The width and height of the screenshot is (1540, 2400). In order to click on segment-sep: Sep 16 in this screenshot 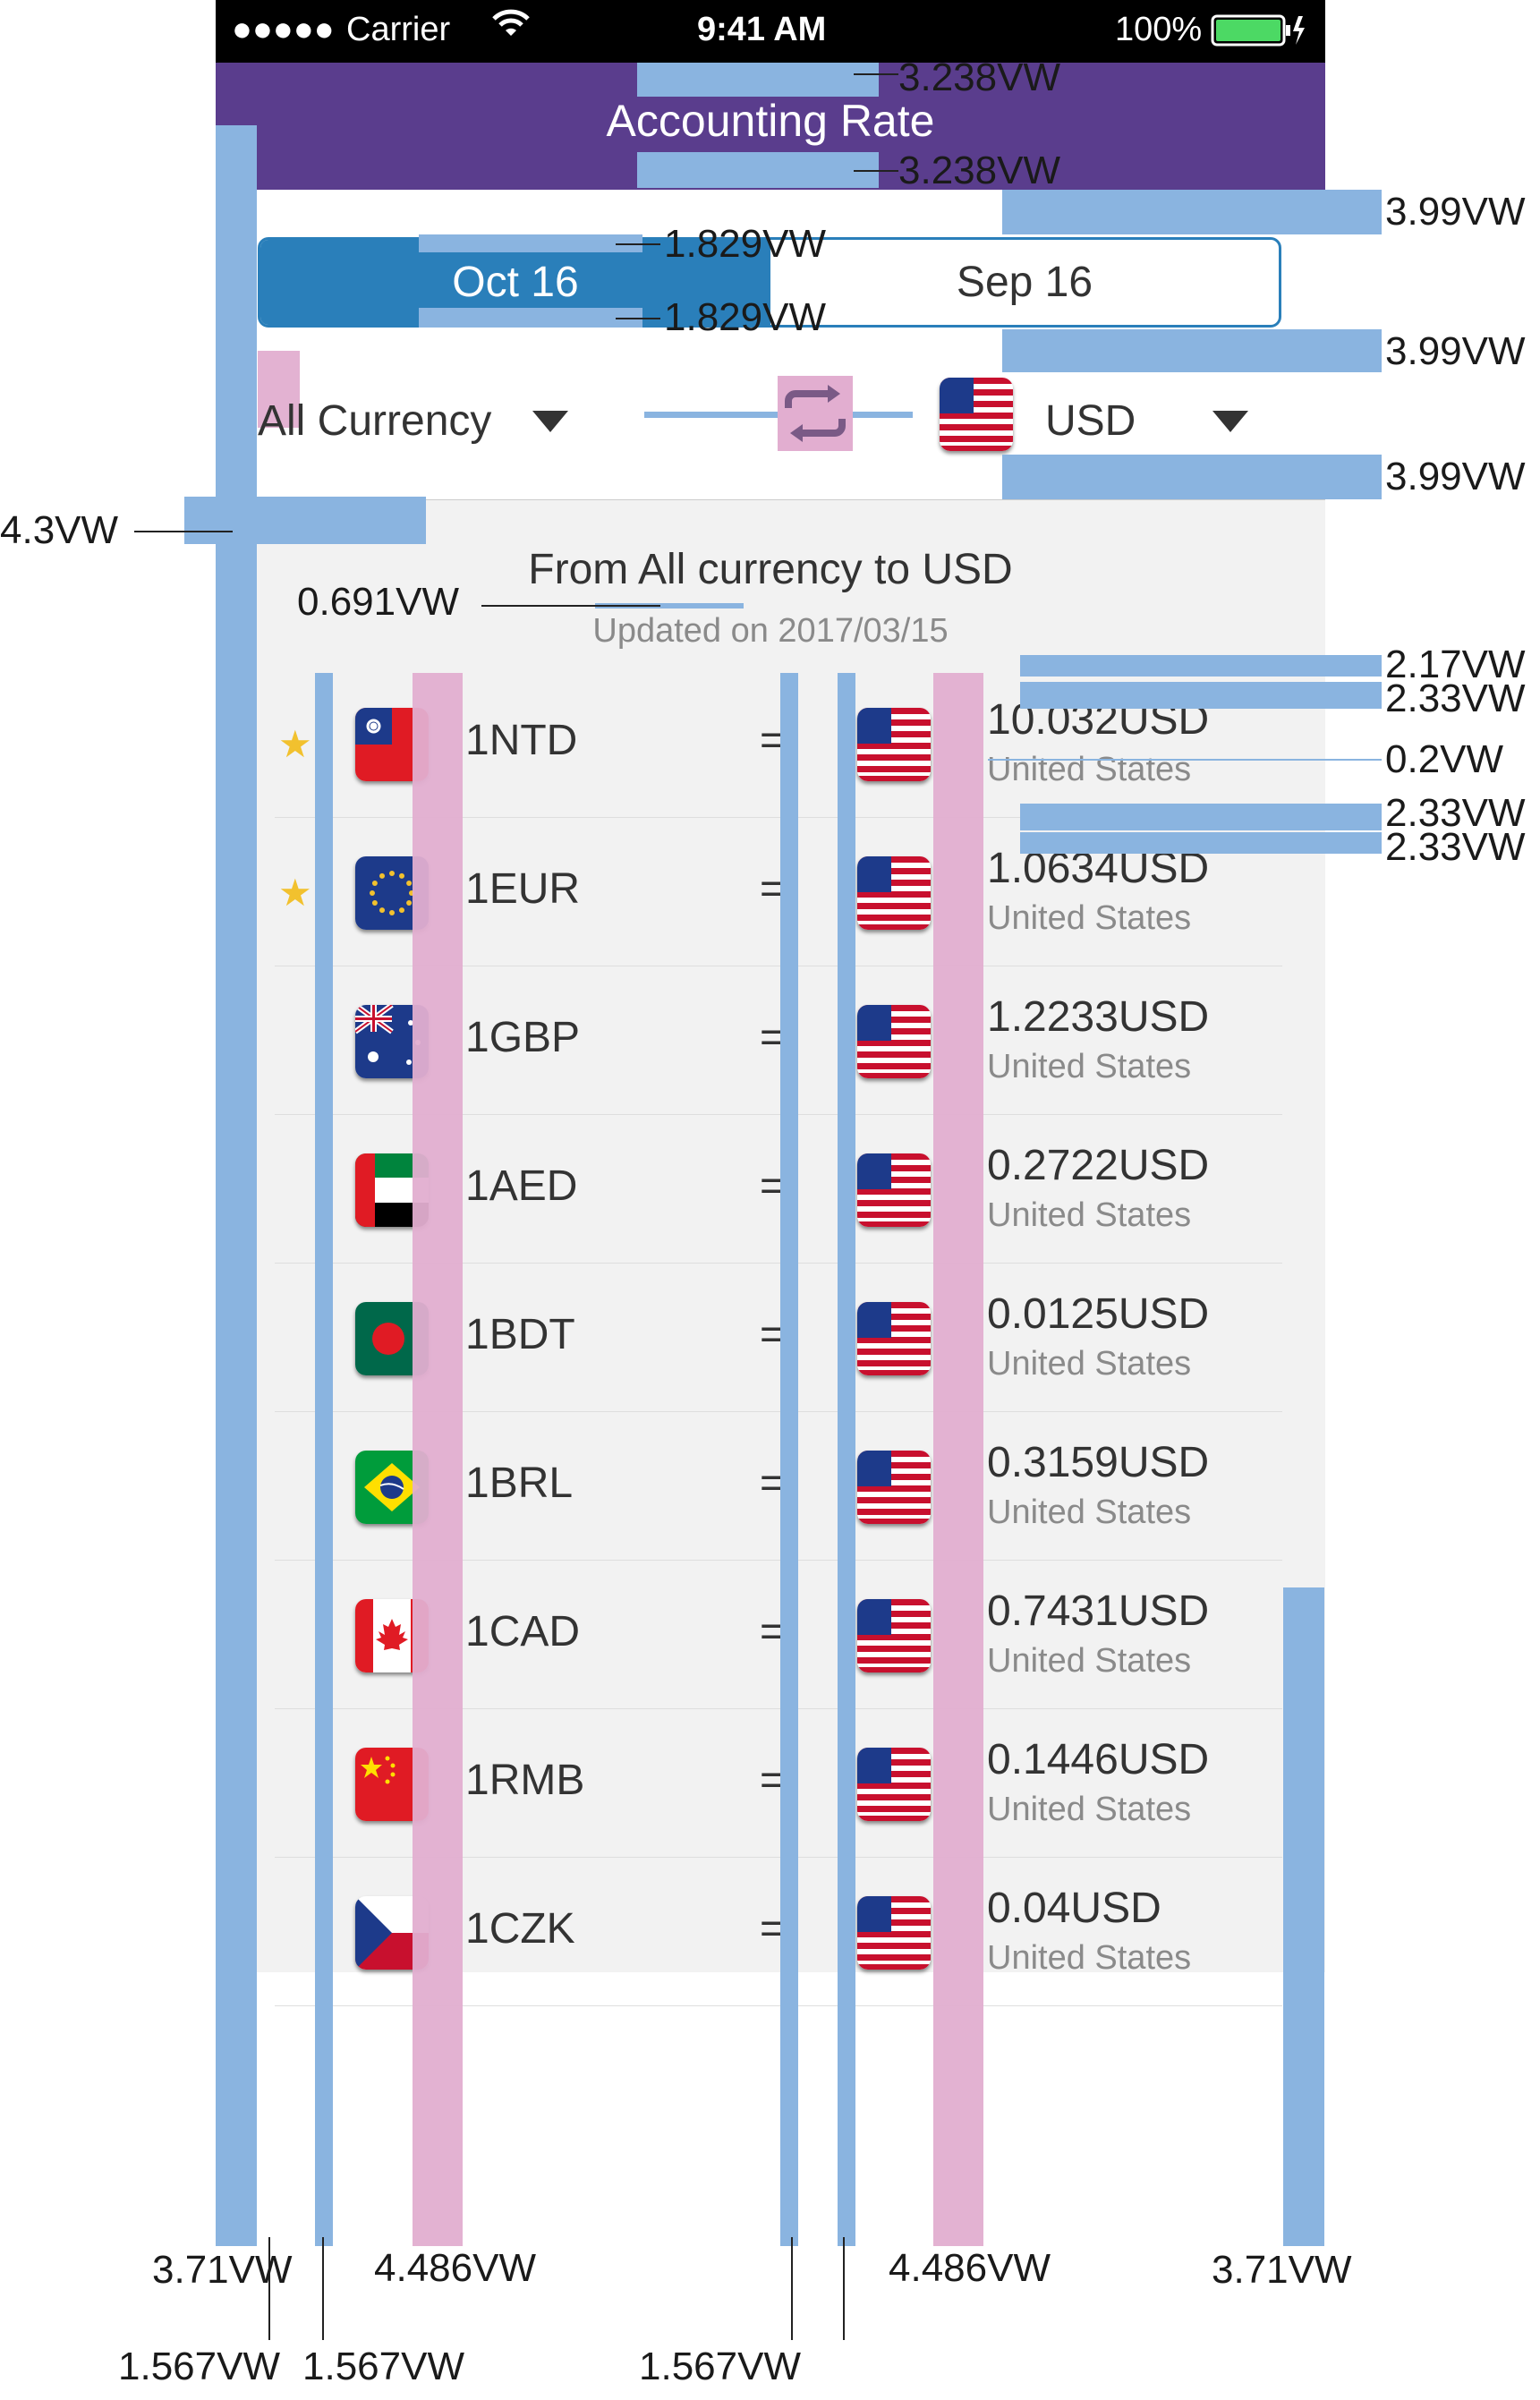, I will do `click(1024, 282)`.